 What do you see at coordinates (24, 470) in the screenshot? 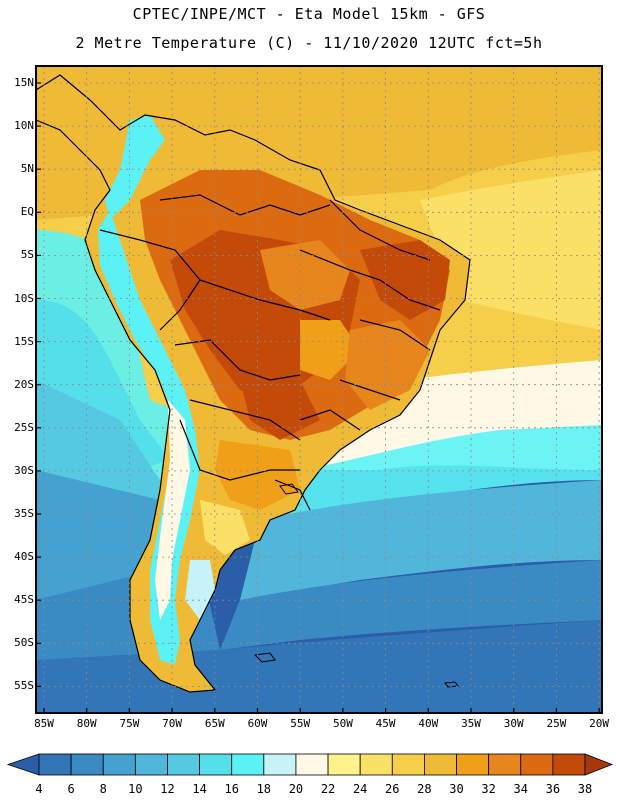
I see `latitude-label: 30S` at bounding box center [24, 470].